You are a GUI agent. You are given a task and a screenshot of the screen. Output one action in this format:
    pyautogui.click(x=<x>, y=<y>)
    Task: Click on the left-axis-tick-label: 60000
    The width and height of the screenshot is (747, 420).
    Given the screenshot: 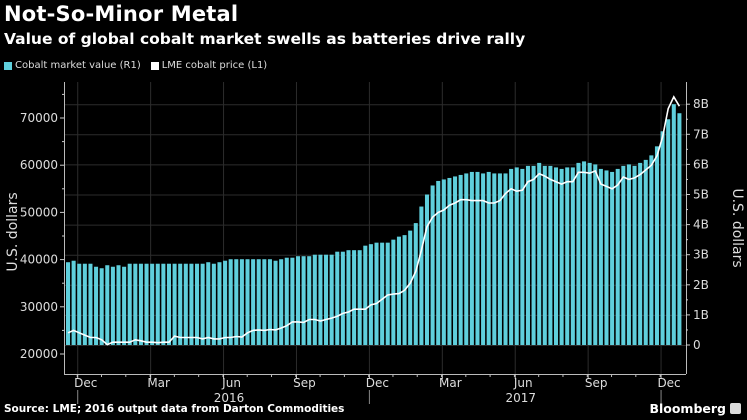 What is the action you would take?
    pyautogui.click(x=39, y=165)
    